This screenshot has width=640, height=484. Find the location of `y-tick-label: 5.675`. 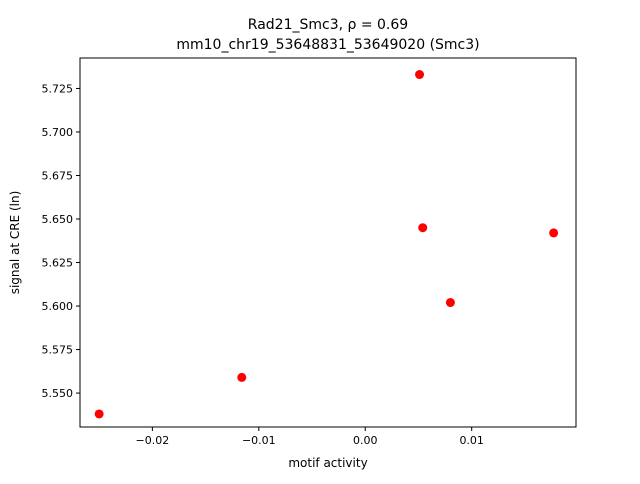

y-tick-label: 5.675 is located at coordinates (58, 175).